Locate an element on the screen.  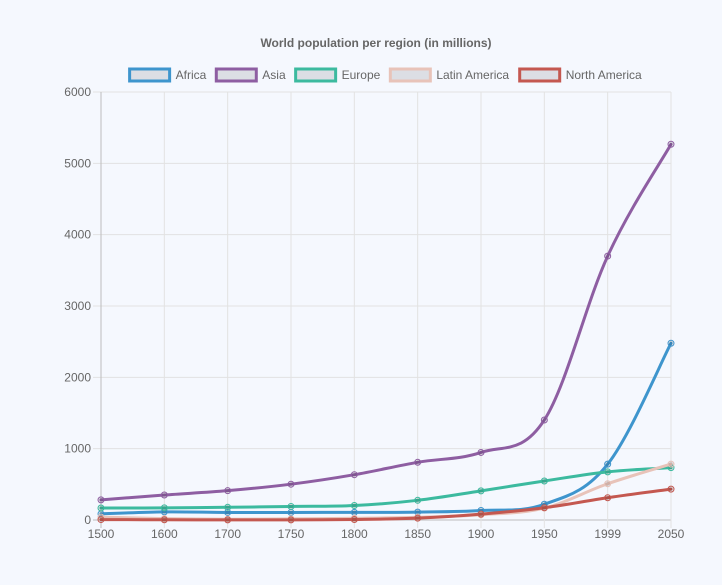
x-tick-label: 1750 is located at coordinates (291, 534).